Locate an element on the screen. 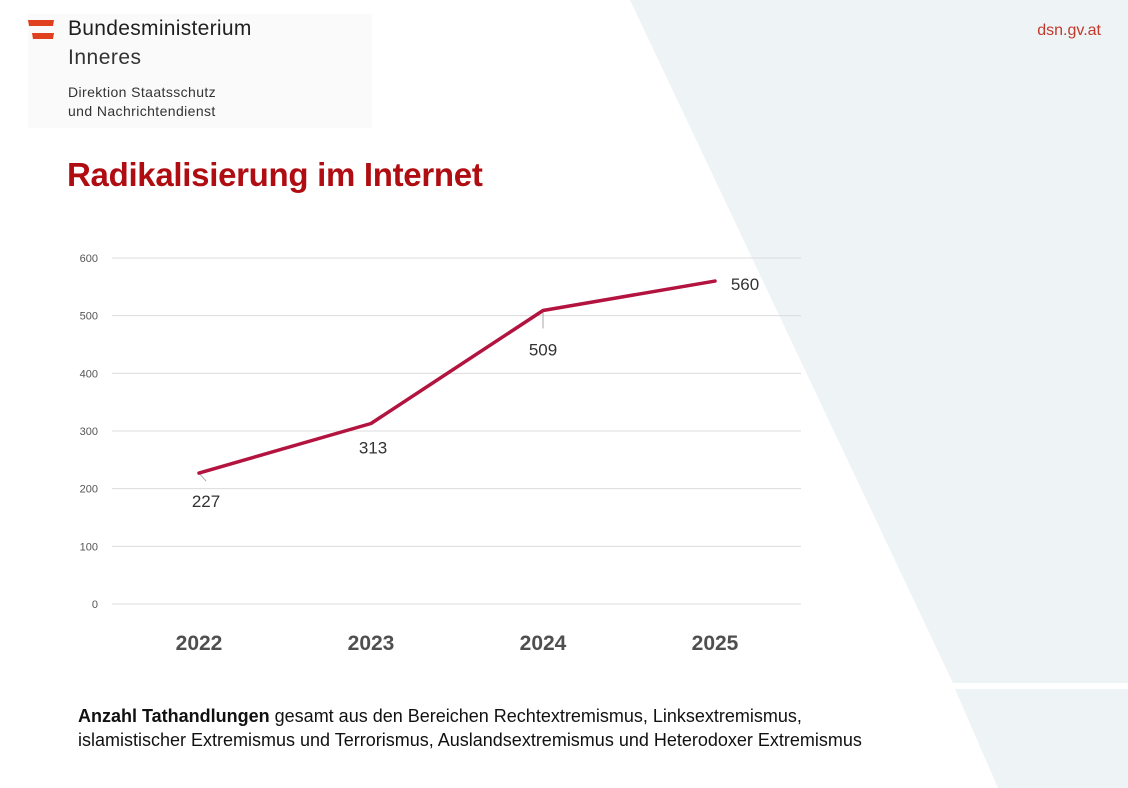 The width and height of the screenshot is (1128, 788). data-label: 313 is located at coordinates (373, 448).